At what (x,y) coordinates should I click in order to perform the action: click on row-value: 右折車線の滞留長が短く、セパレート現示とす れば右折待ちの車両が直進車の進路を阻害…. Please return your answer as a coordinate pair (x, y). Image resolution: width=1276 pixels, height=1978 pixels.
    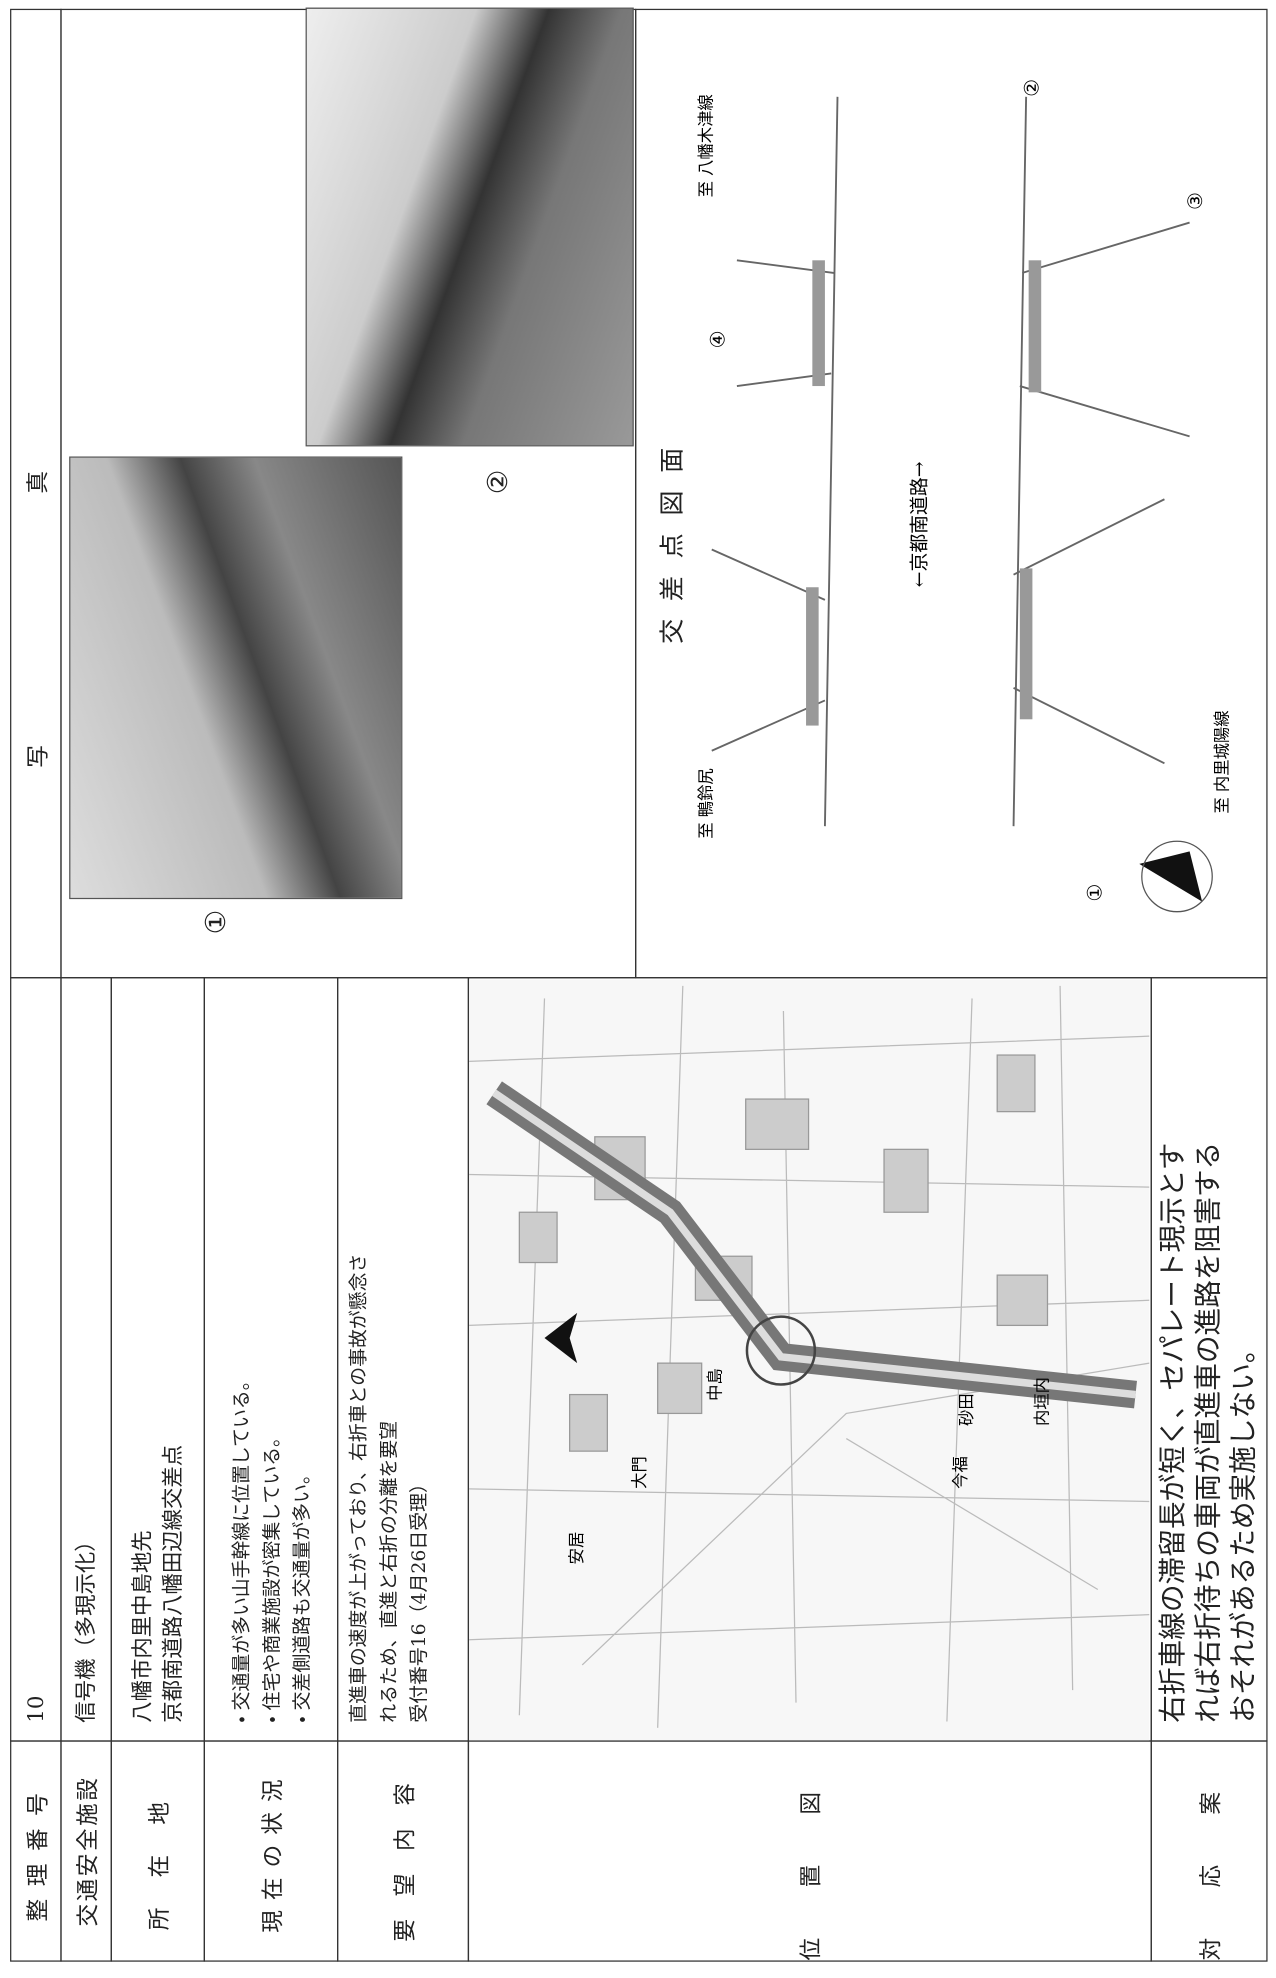
    Looking at the image, I should click on (1209, 1359).